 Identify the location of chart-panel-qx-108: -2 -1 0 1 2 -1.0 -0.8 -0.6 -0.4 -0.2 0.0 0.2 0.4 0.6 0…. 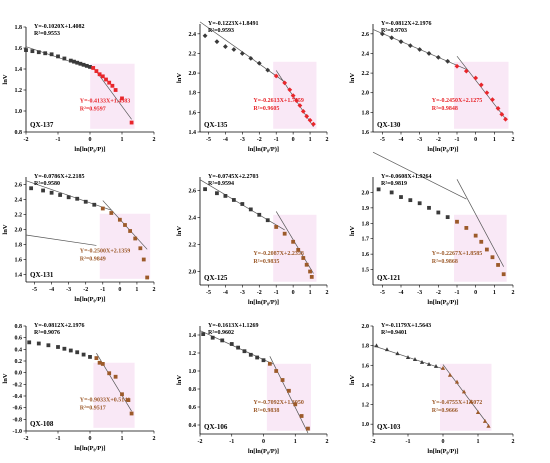
(79, 343).